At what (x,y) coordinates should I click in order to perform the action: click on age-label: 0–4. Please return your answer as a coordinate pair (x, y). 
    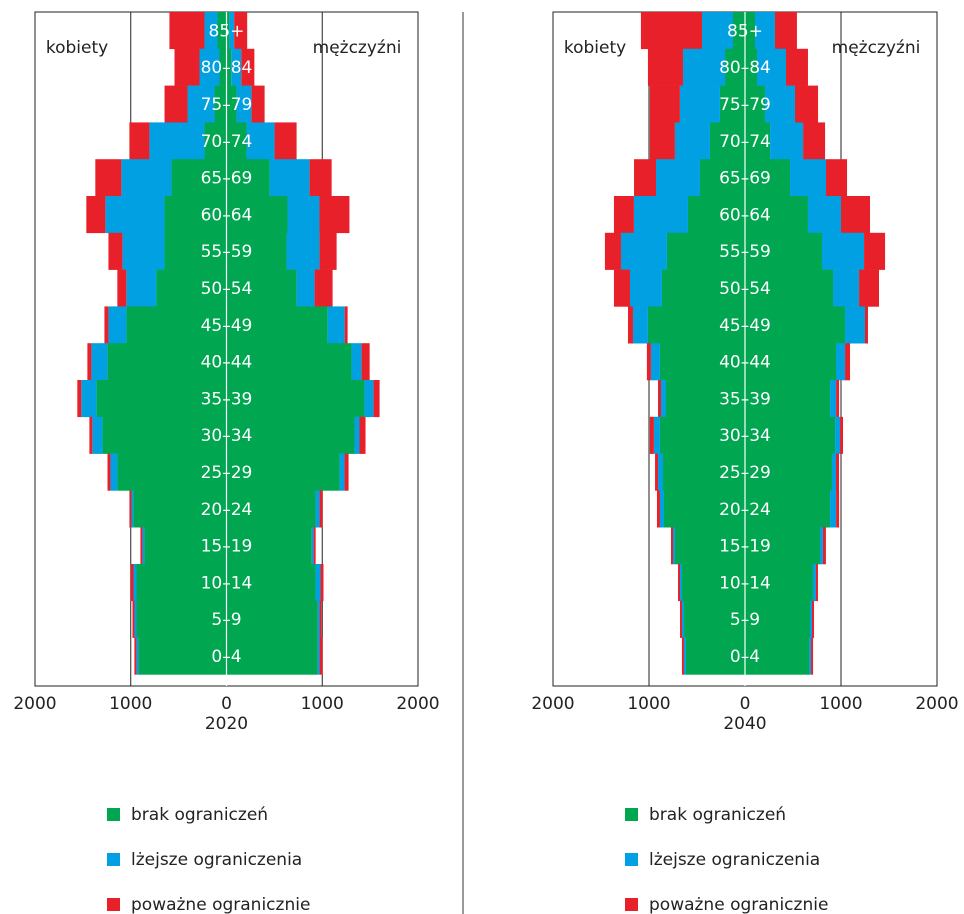
    Looking at the image, I should click on (745, 657).